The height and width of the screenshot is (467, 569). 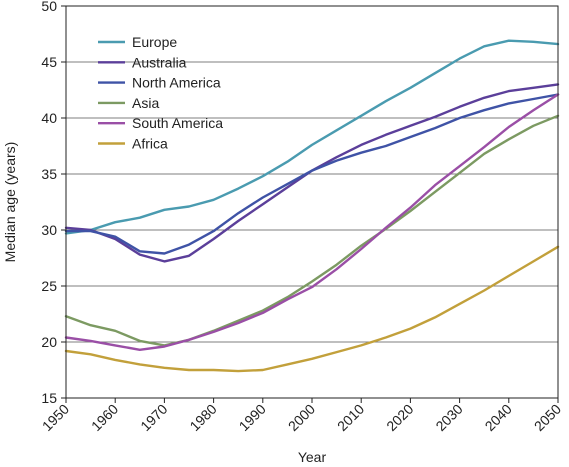 What do you see at coordinates (145, 103) in the screenshot?
I see `legend-label-asia: Asia` at bounding box center [145, 103].